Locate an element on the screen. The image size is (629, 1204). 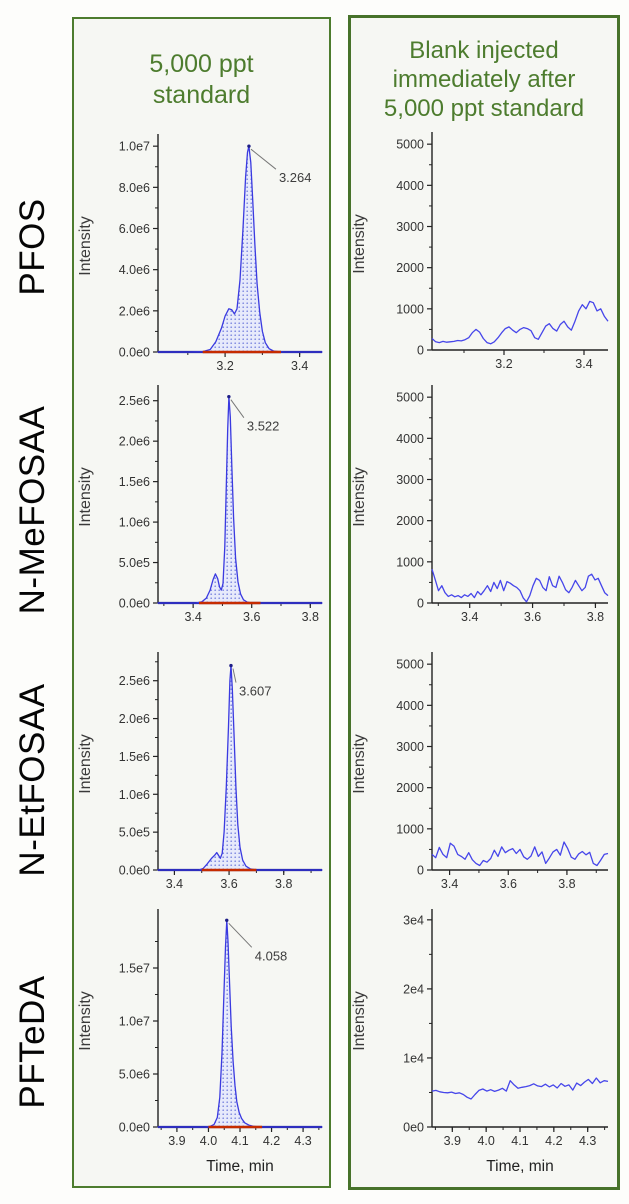
svg-text: 3e4 is located at coordinates (413, 920).